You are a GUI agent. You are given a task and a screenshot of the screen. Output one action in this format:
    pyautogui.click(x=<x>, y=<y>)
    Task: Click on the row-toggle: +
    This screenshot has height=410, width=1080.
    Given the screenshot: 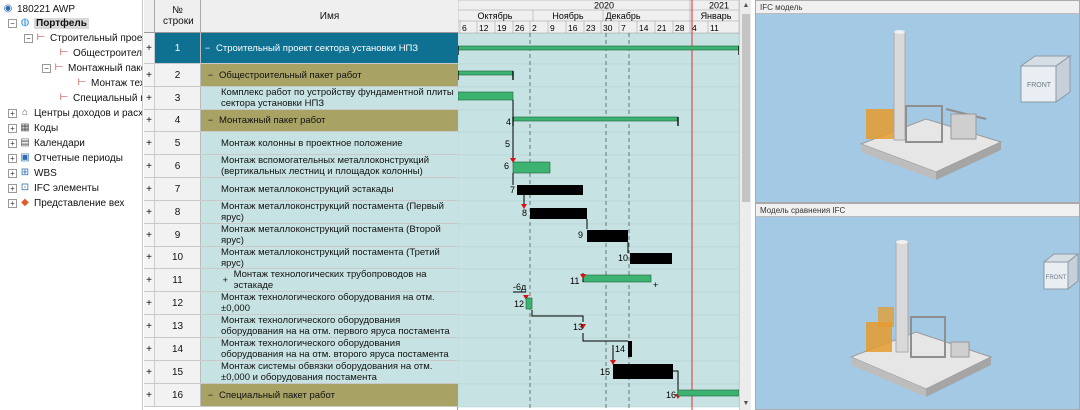 What is the action you would take?
    pyautogui.click(x=225, y=279)
    